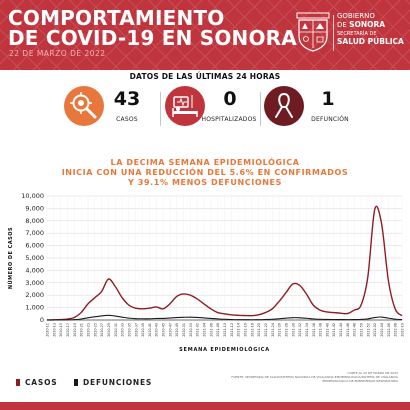 Image resolution: width=410 pixels, height=410 pixels. What do you see at coordinates (307, 330) in the screenshot?
I see `x-tick-label-38: 2021-34` at bounding box center [307, 330].